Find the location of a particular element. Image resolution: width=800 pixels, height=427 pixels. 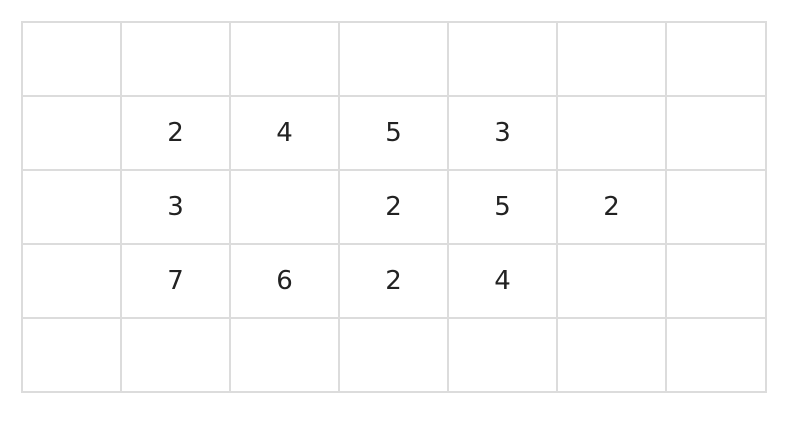

grid-cell: 6 is located at coordinates (284, 281).